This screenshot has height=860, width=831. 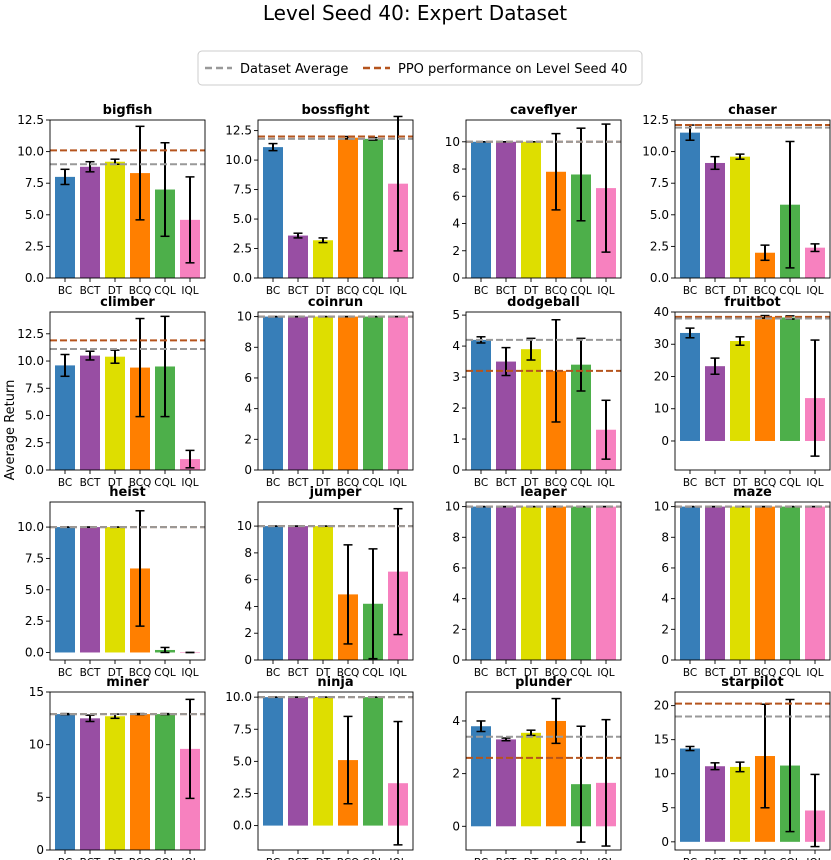 I want to click on legend-dataset-label: Dataset Average, so click(x=294, y=69).